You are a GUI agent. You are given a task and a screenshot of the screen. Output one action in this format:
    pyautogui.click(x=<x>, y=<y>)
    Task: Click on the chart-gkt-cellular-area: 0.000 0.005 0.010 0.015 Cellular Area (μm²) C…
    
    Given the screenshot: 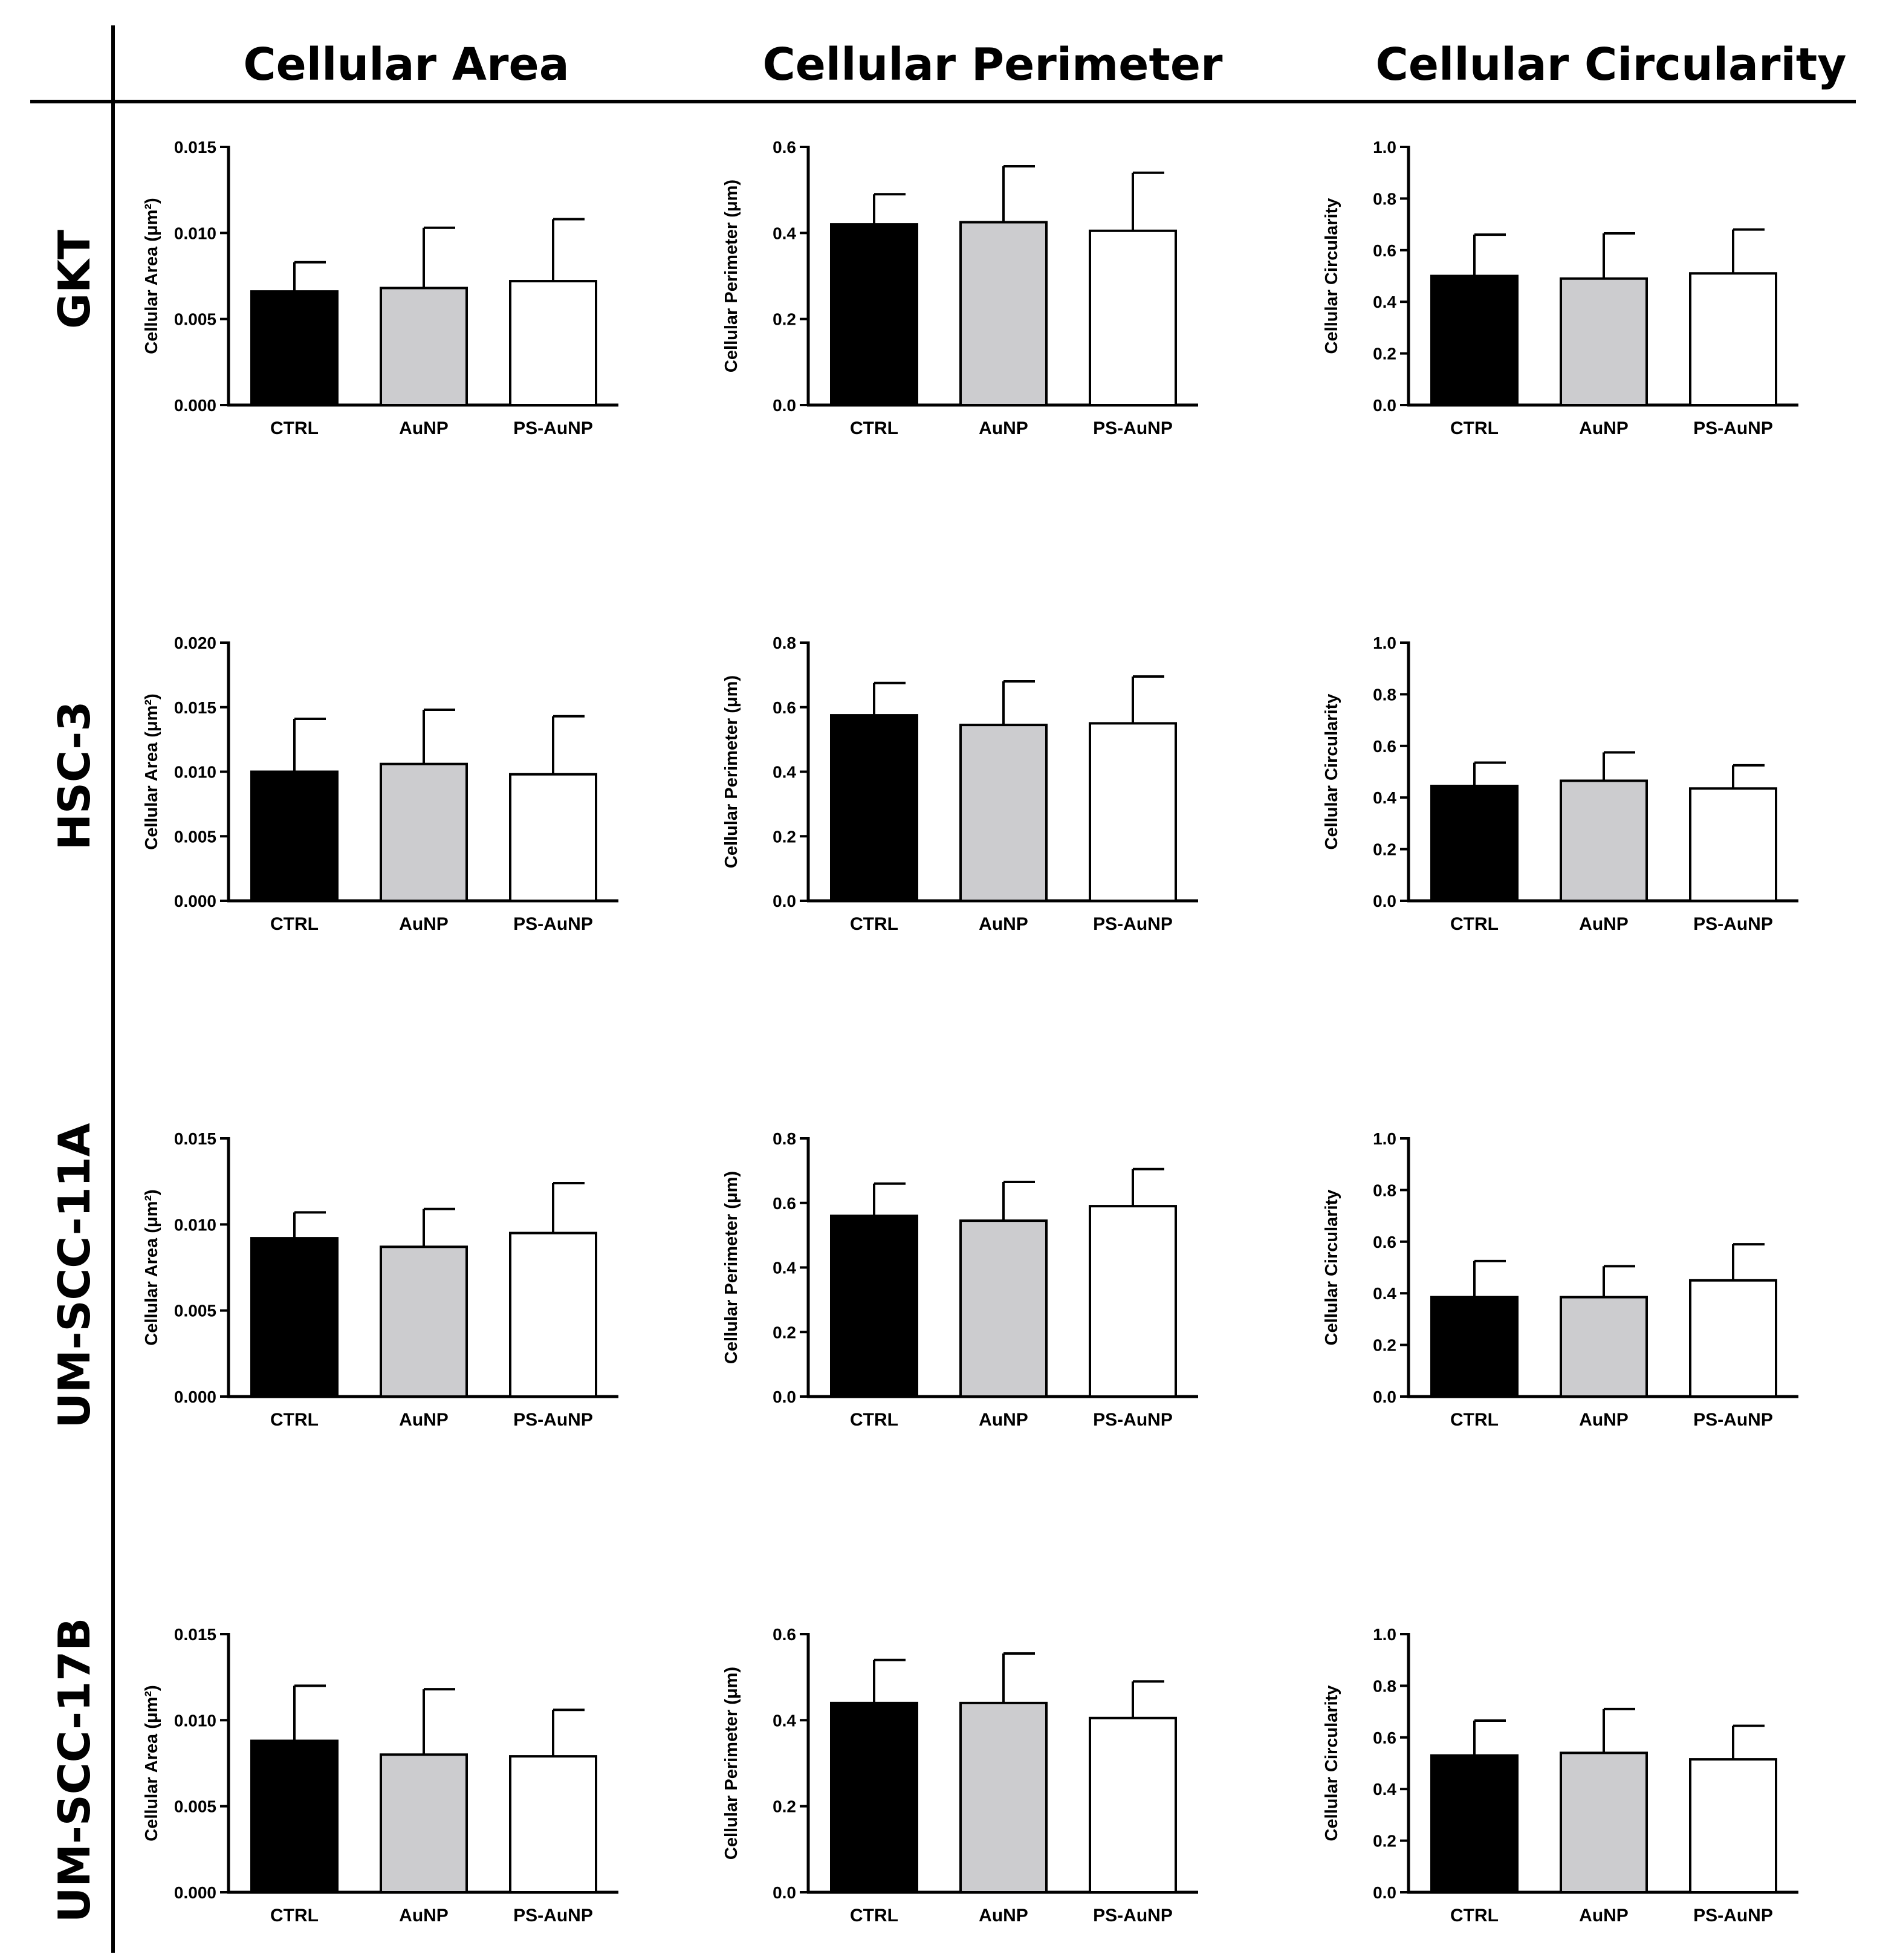 What is the action you would take?
    pyautogui.click(x=380, y=288)
    